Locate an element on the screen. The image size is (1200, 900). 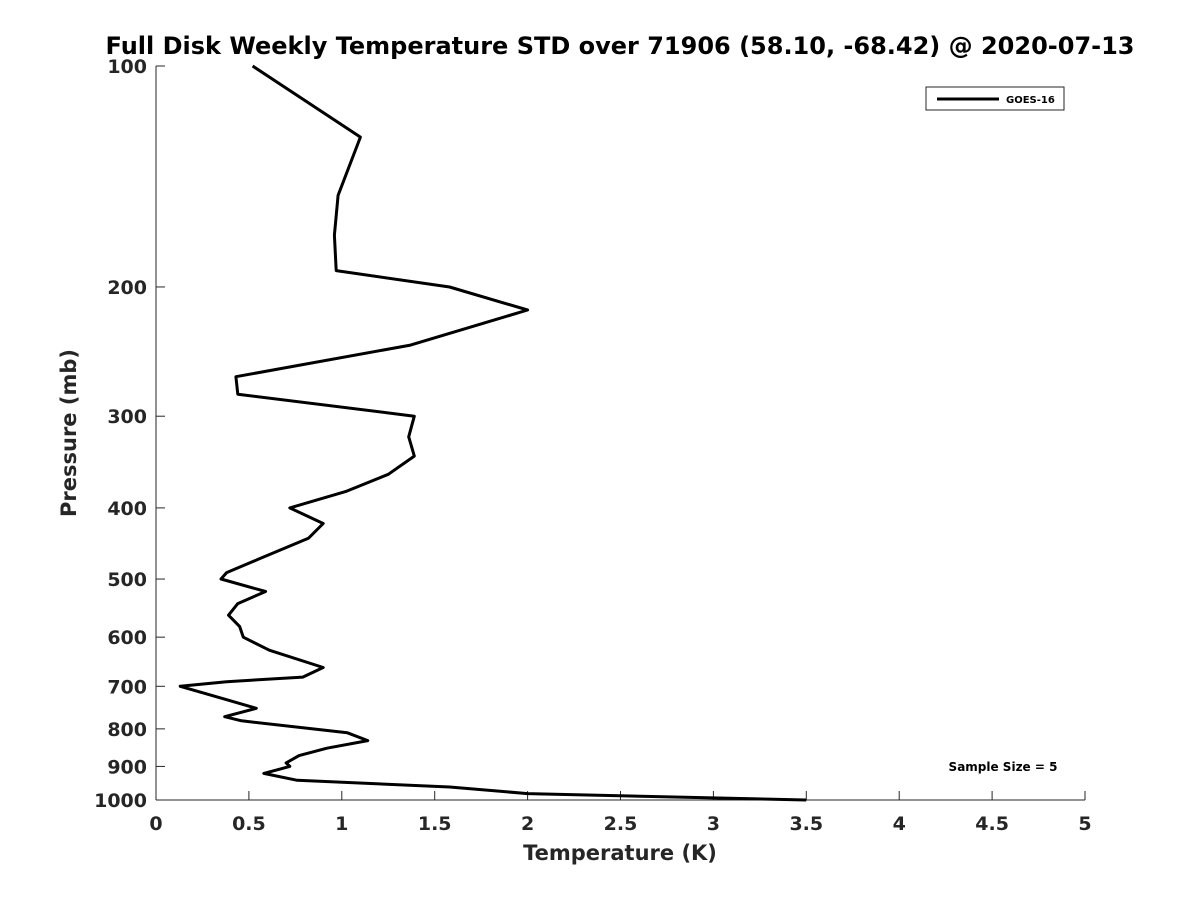
x-tick-label: 3 is located at coordinates (713, 824).